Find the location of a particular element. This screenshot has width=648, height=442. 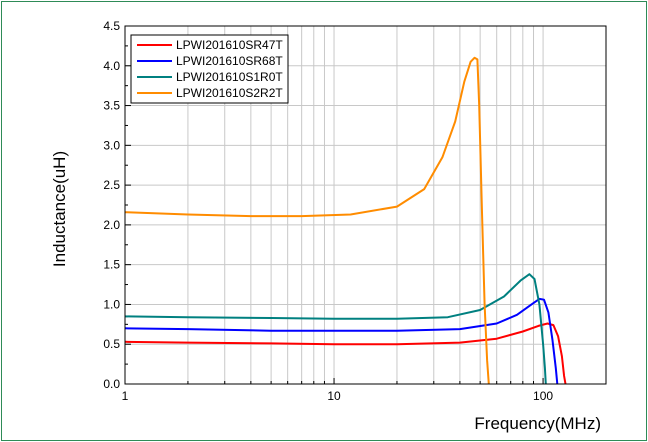

y-tick-label: 0.0 is located at coordinates (111, 384).